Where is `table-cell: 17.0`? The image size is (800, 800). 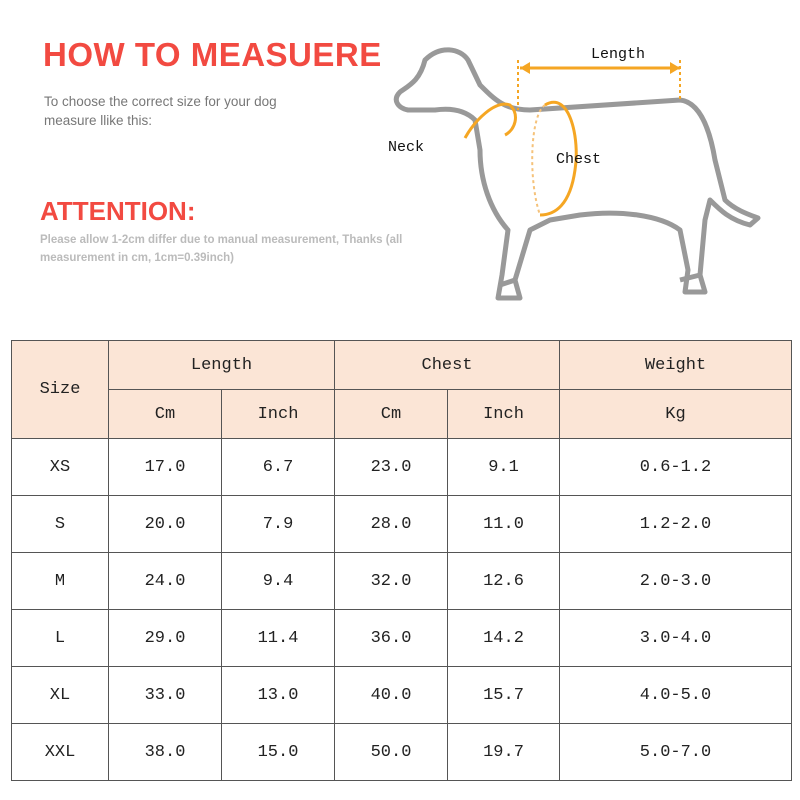 table-cell: 17.0 is located at coordinates (165, 467).